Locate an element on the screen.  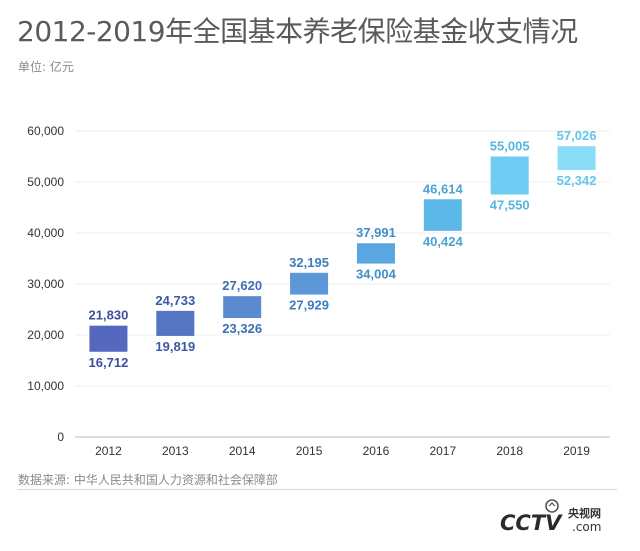
y-tick-label: 60,000 is located at coordinates (45, 131).